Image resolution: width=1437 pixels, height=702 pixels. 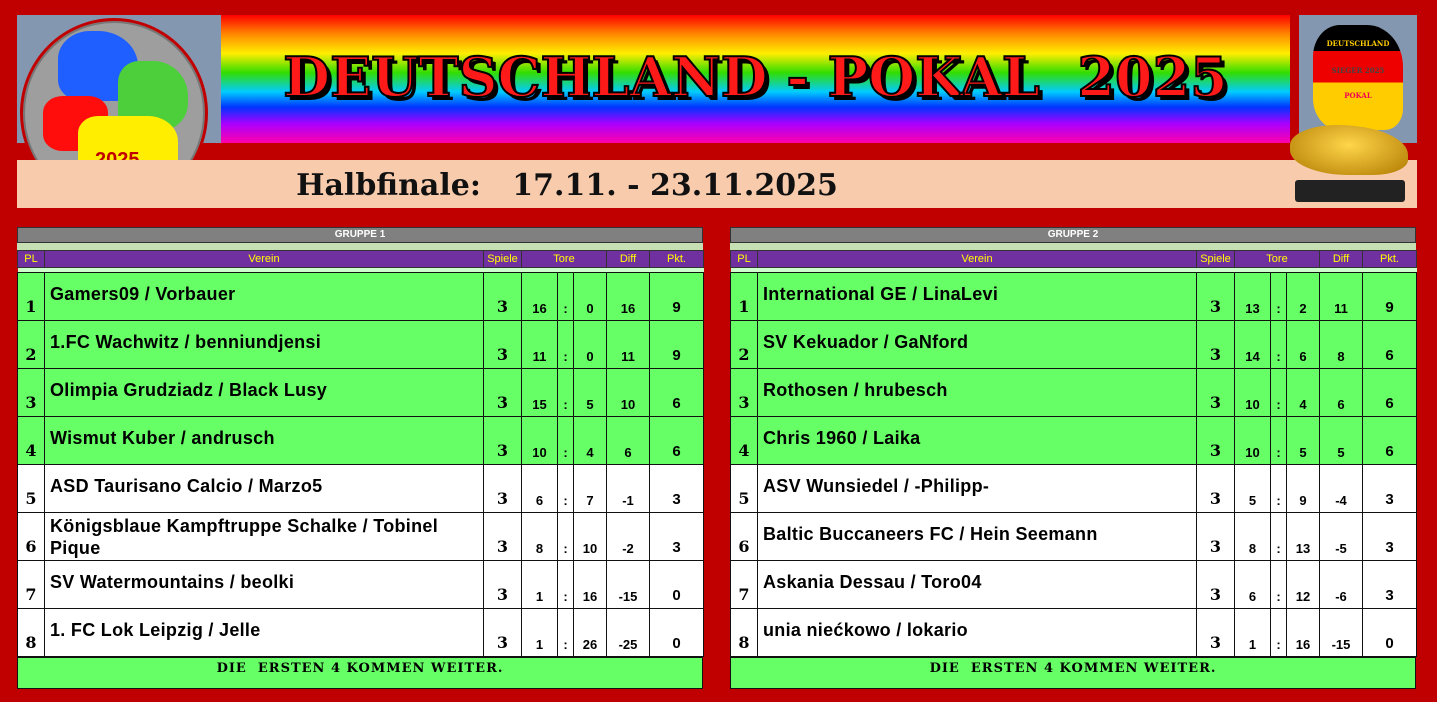 What do you see at coordinates (628, 440) in the screenshot?
I see `goal-diff: 6` at bounding box center [628, 440].